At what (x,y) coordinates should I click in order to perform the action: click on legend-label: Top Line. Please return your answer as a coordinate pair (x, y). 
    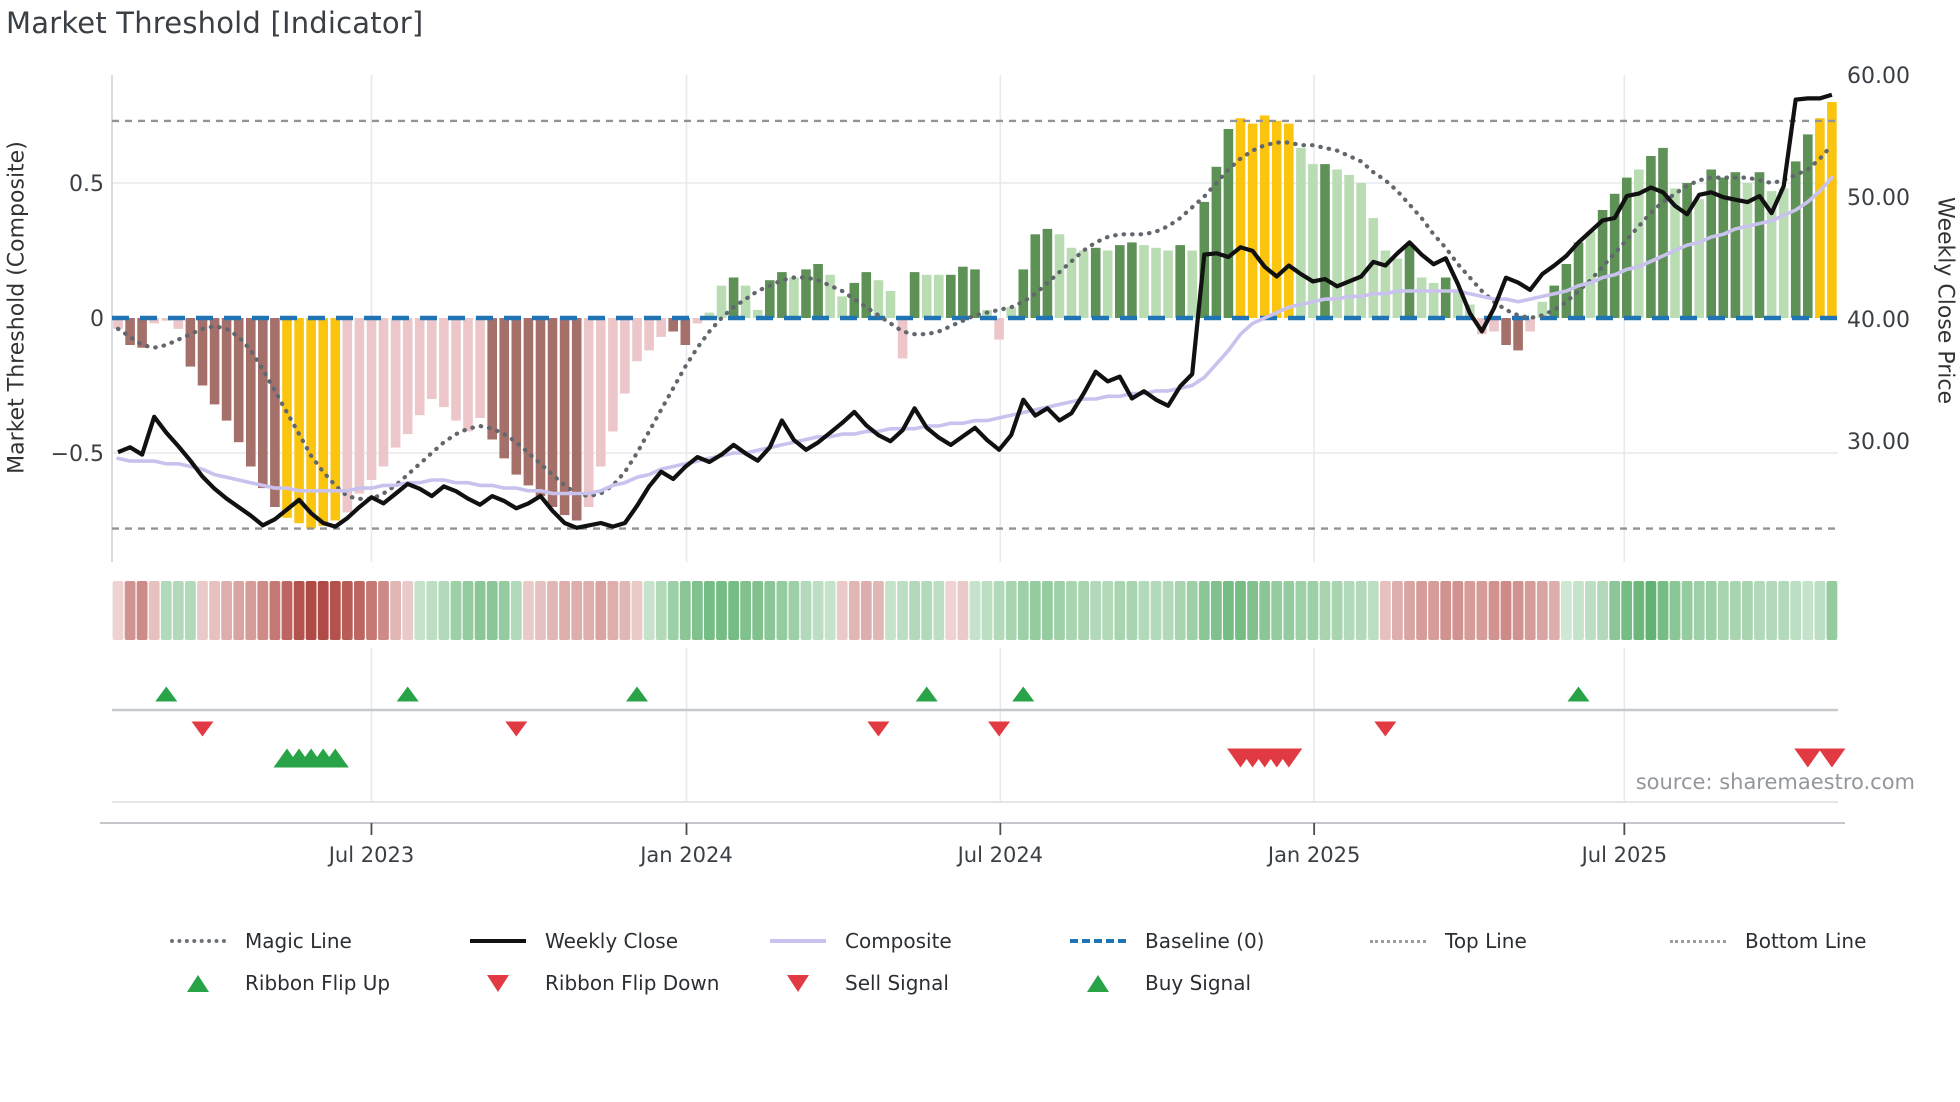
    Looking at the image, I should click on (1486, 941).